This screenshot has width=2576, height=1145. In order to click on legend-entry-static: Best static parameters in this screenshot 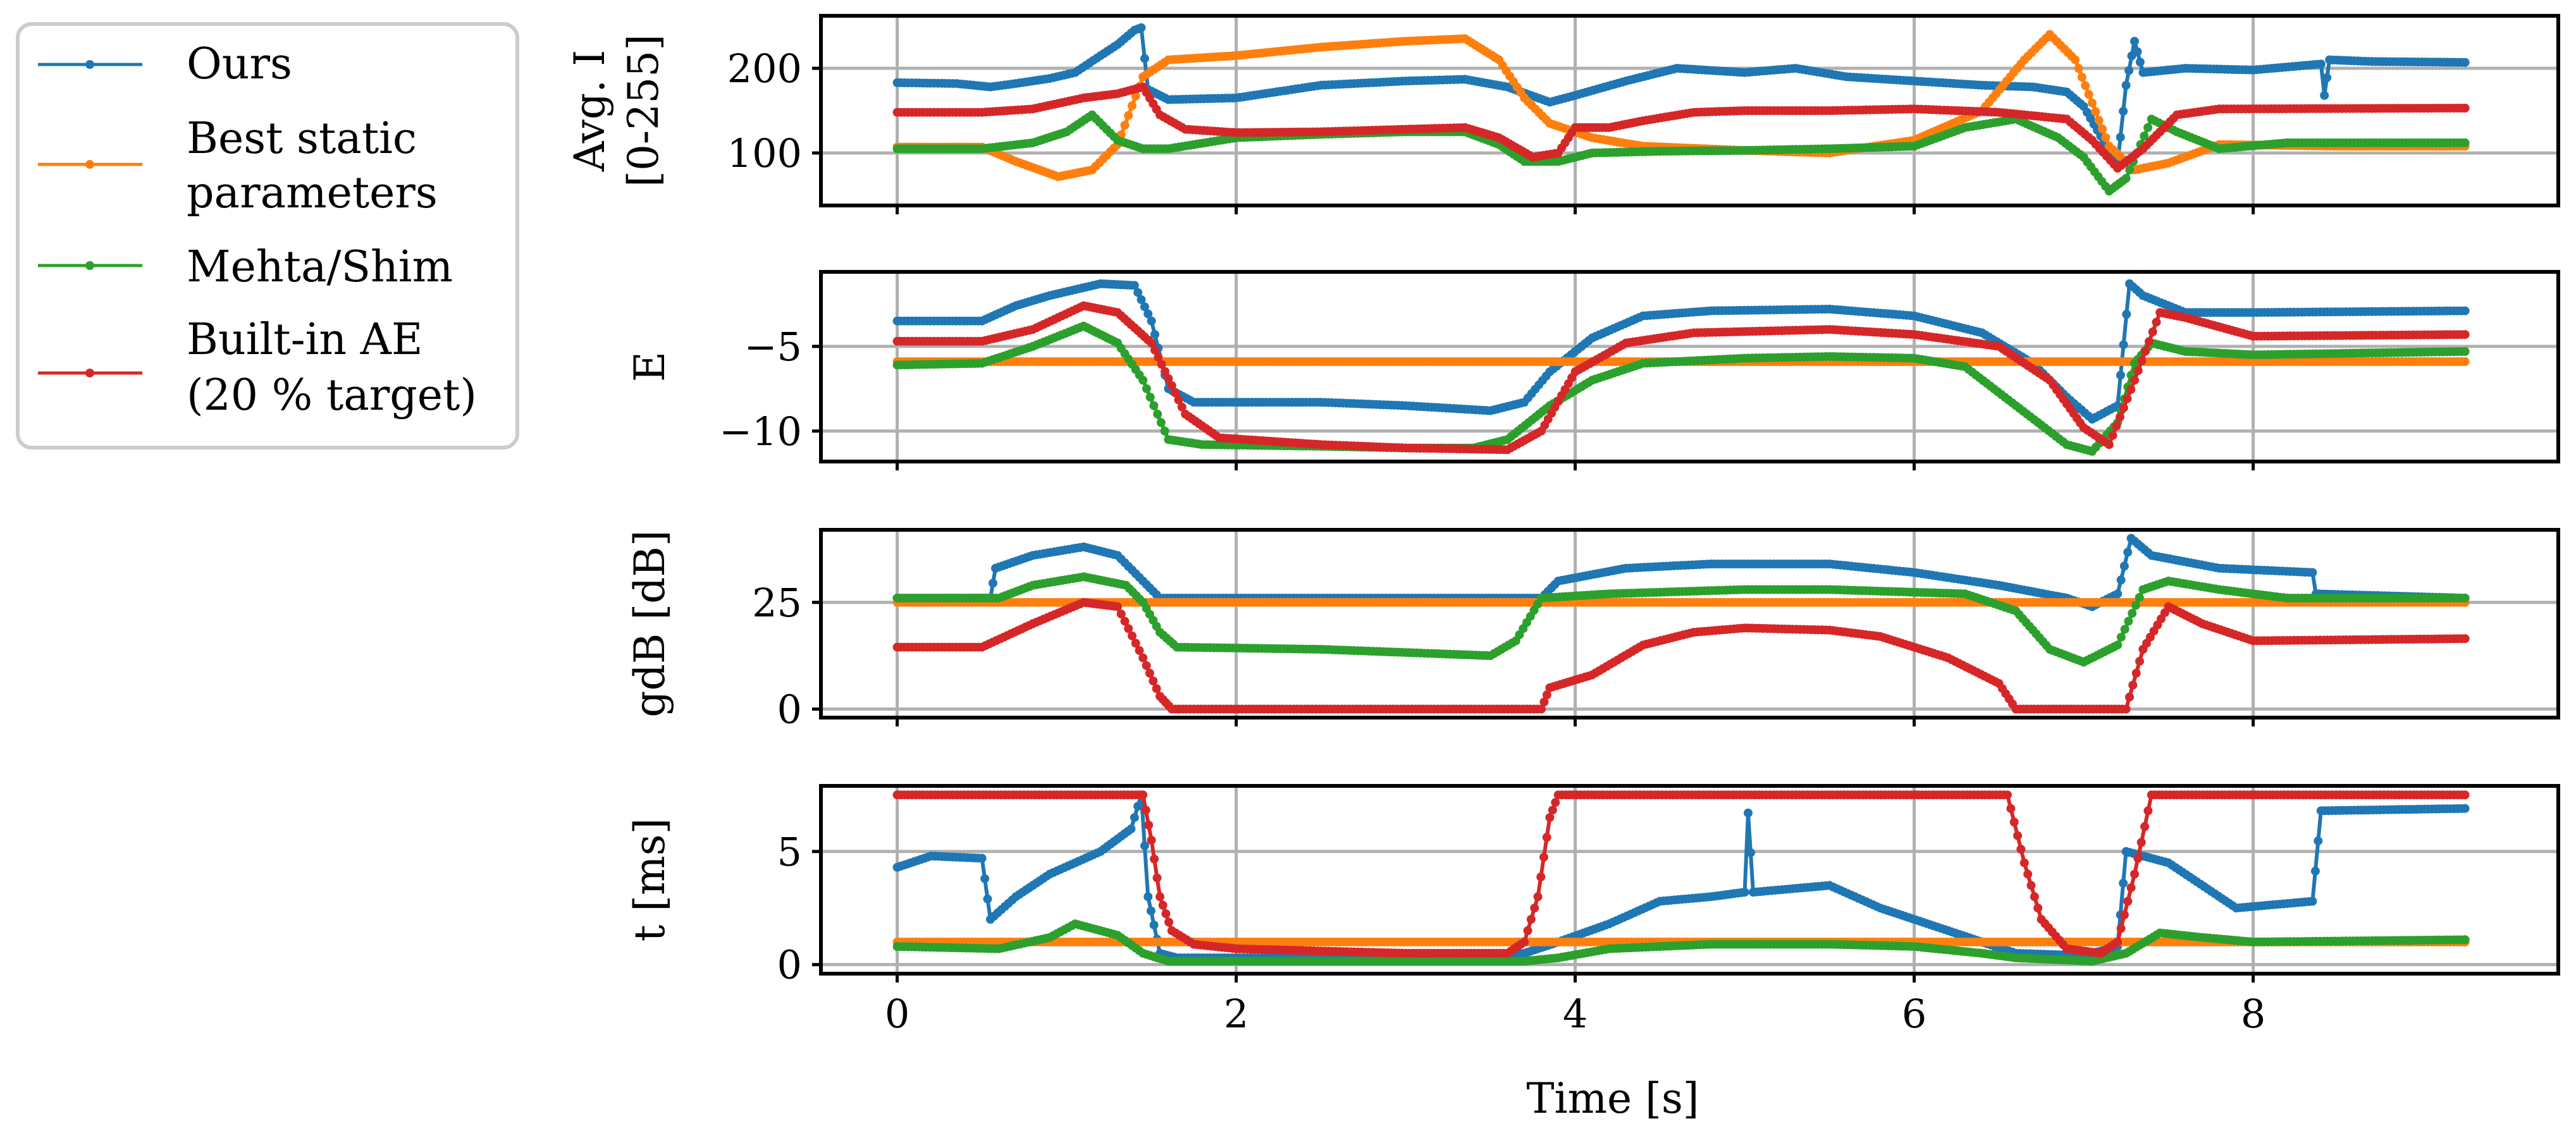, I will do `click(238, 166)`.